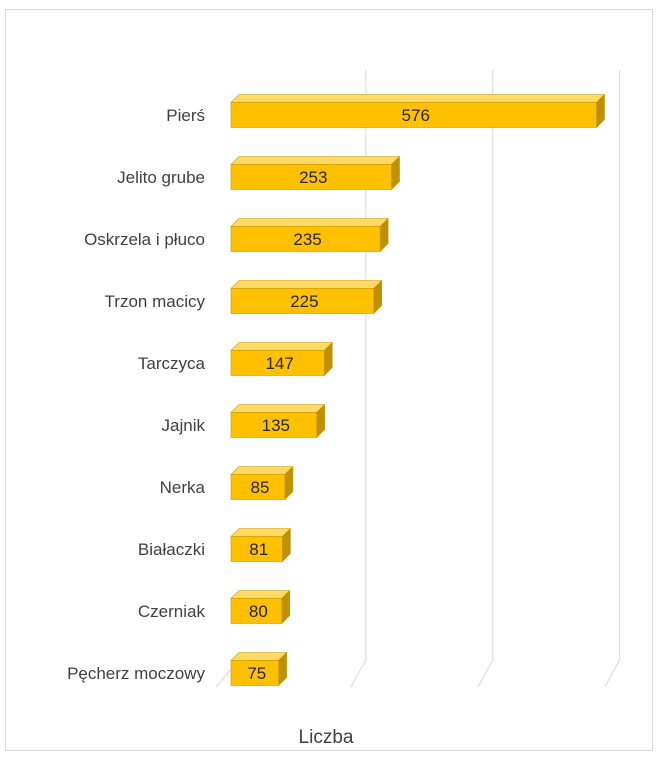  I want to click on category-label: Pierś, so click(185, 115).